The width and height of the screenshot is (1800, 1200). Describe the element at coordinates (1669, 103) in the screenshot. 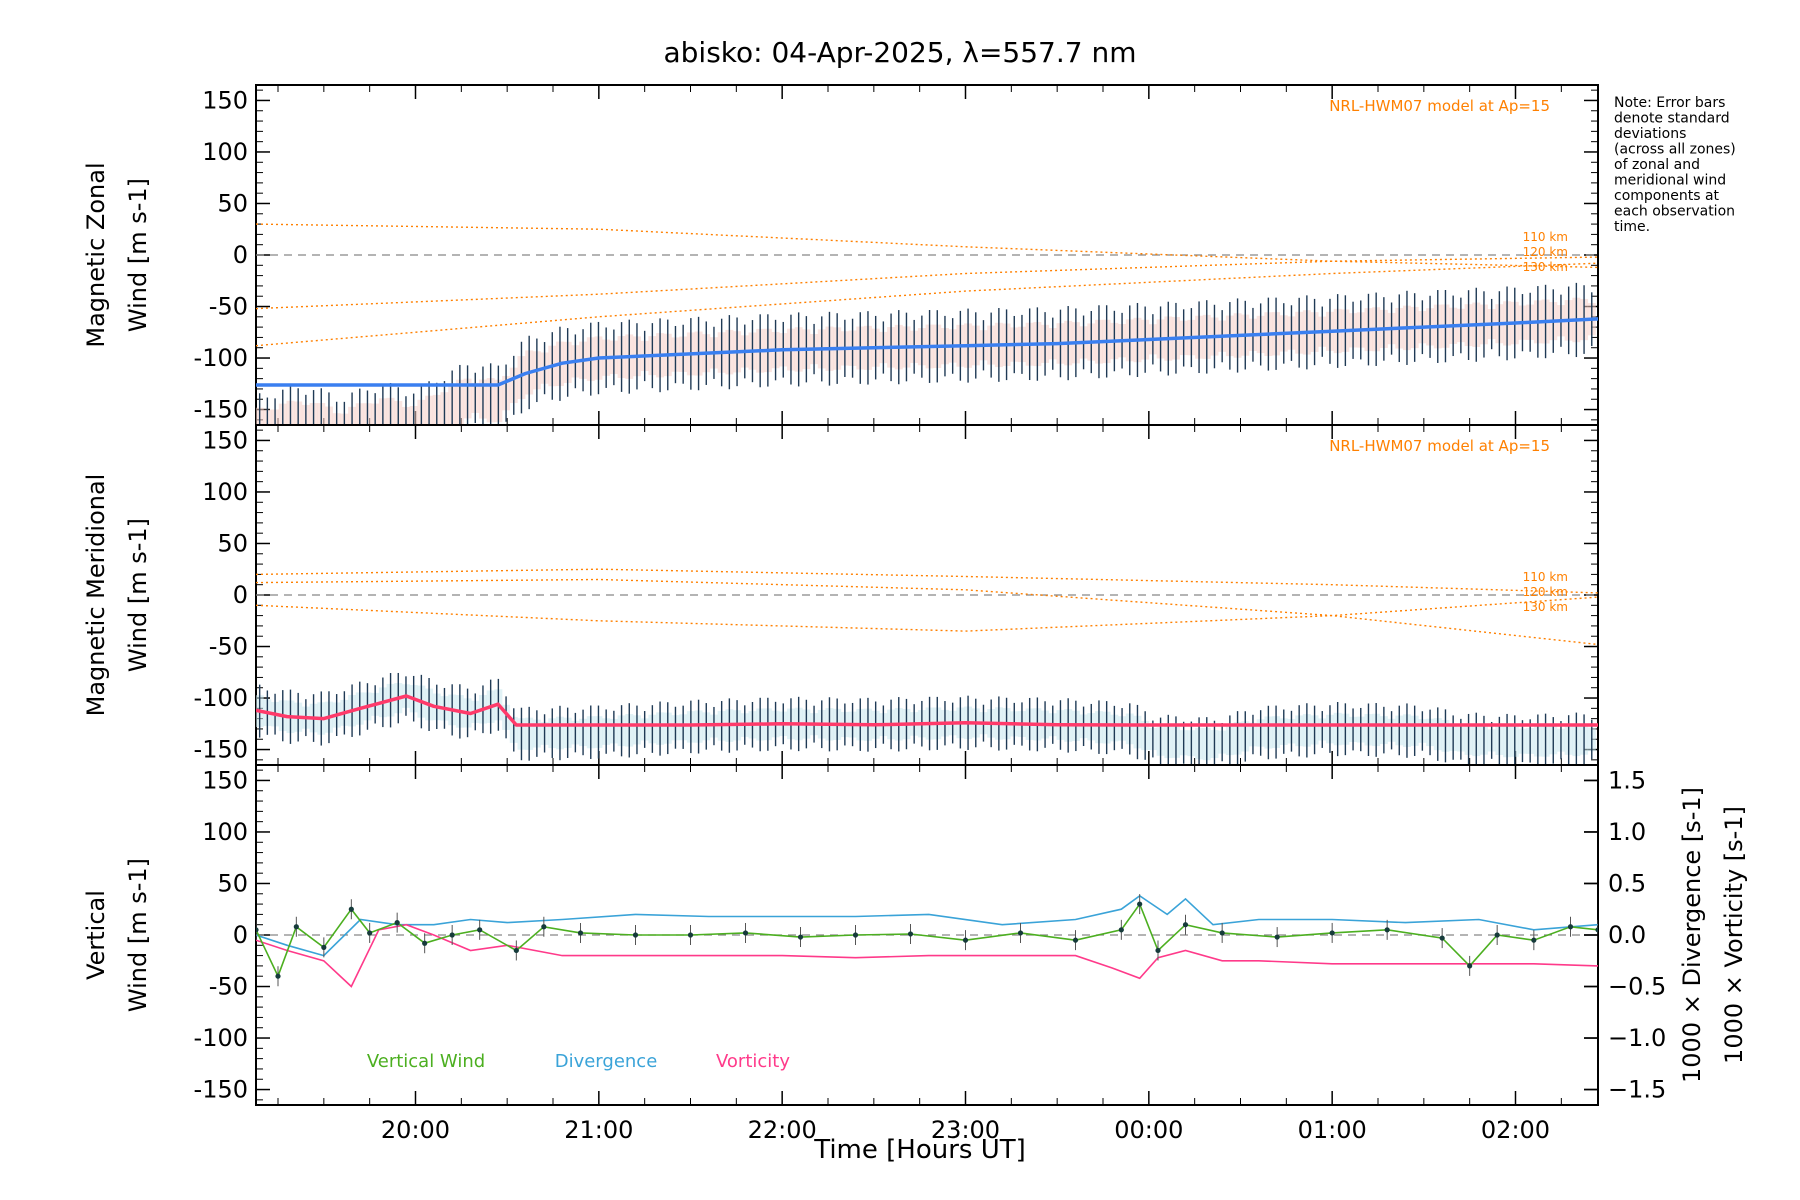

I see `note-line: Note: Error bars` at that location.